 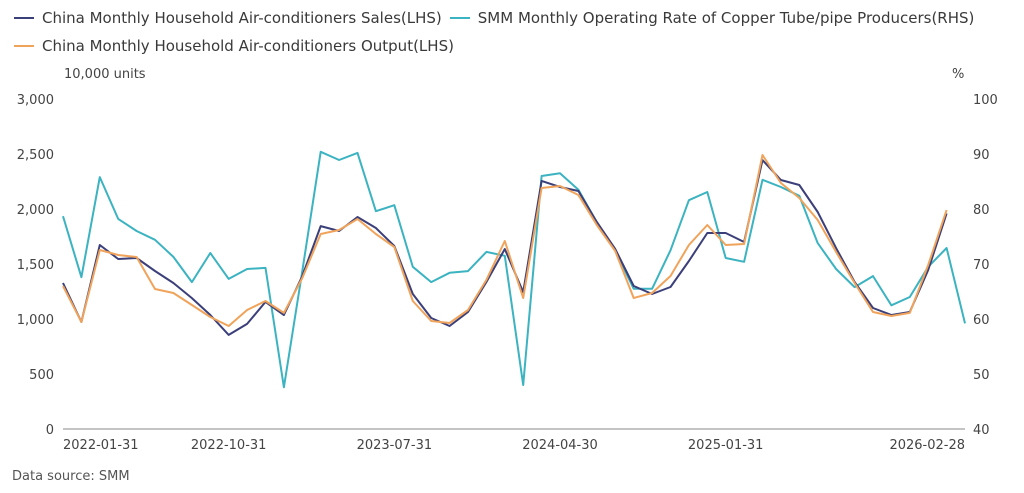 I want to click on x-axis-tick-label: 2022-10-31, so click(x=229, y=445).